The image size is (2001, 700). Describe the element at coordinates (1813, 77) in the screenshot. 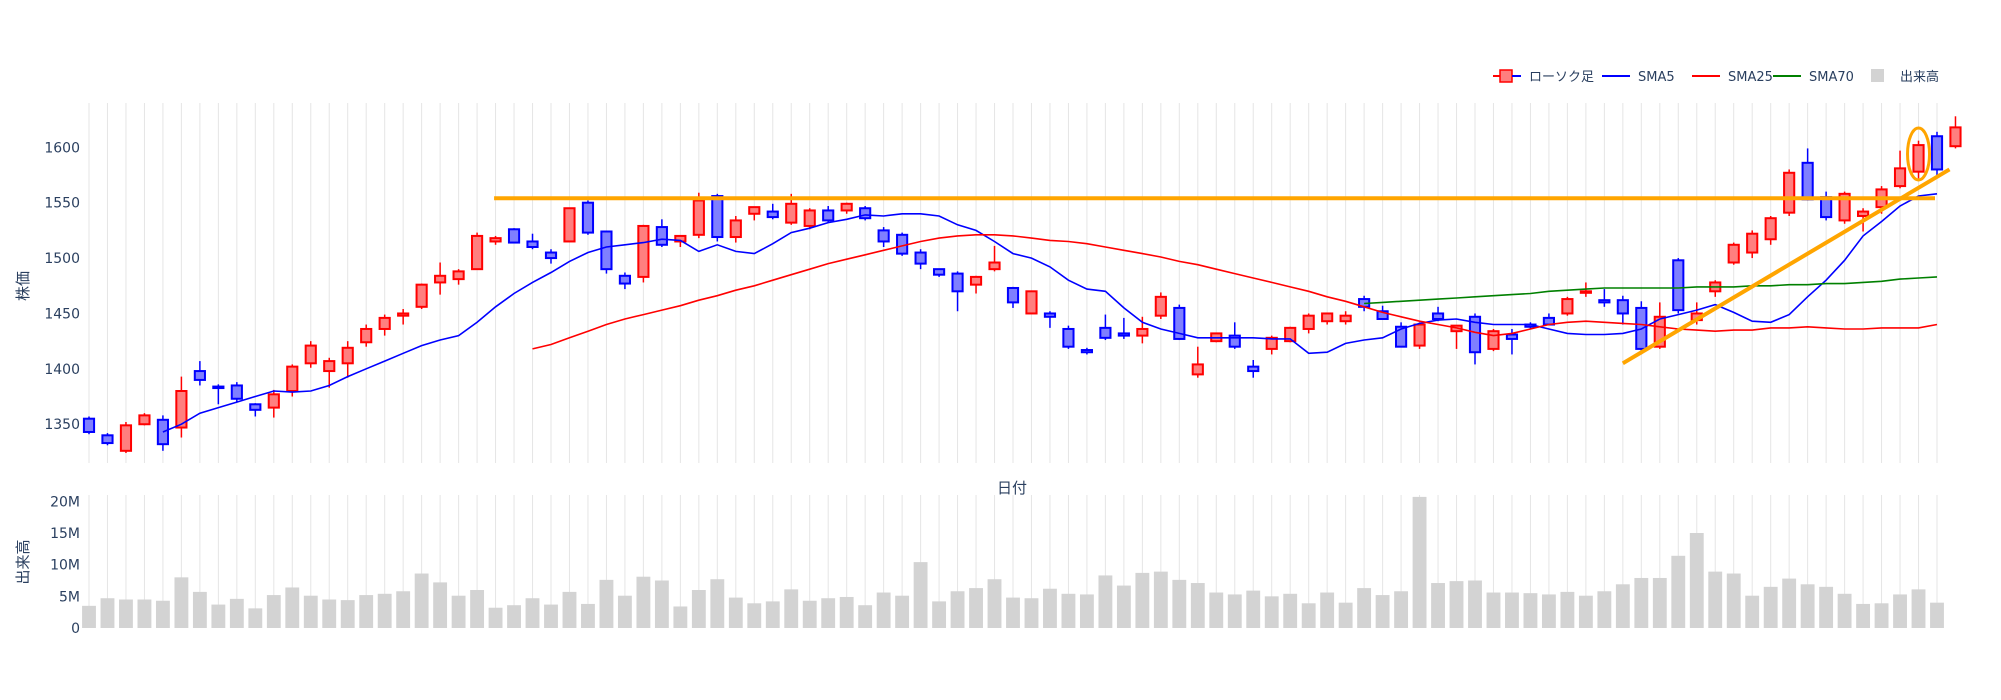

I see `legend-item: SMA70` at that location.